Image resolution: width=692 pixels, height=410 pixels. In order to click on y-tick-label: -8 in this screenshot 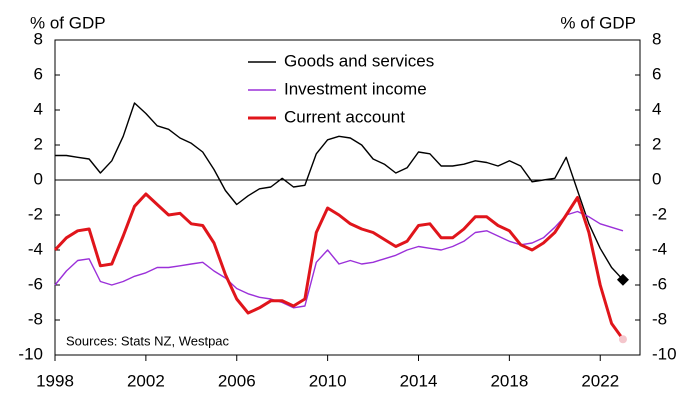, I will do `click(35, 318)`.